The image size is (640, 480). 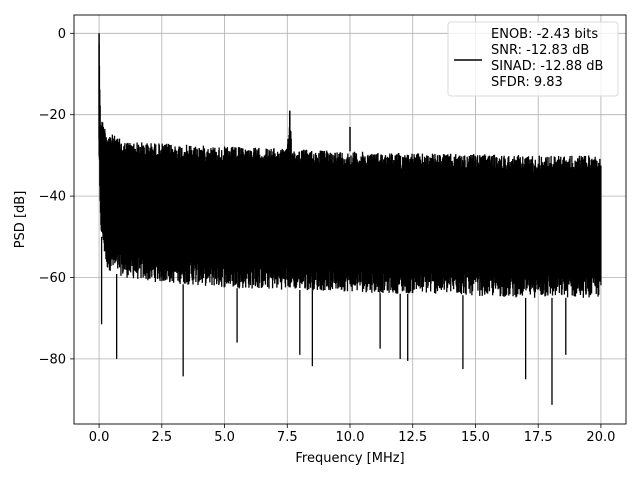 What do you see at coordinates (350, 437) in the screenshot?
I see `x-tick-label: 10.0` at bounding box center [350, 437].